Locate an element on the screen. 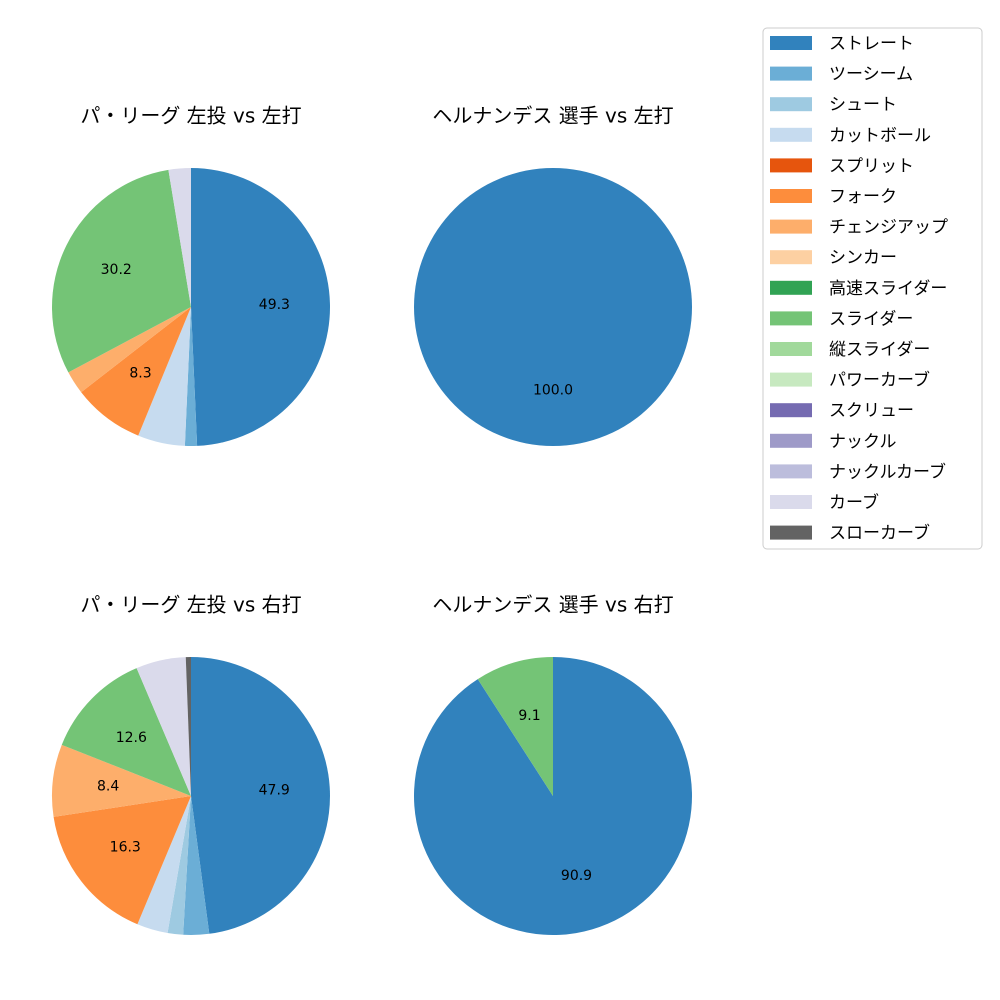  legend-label: スライダー is located at coordinates (871, 319).